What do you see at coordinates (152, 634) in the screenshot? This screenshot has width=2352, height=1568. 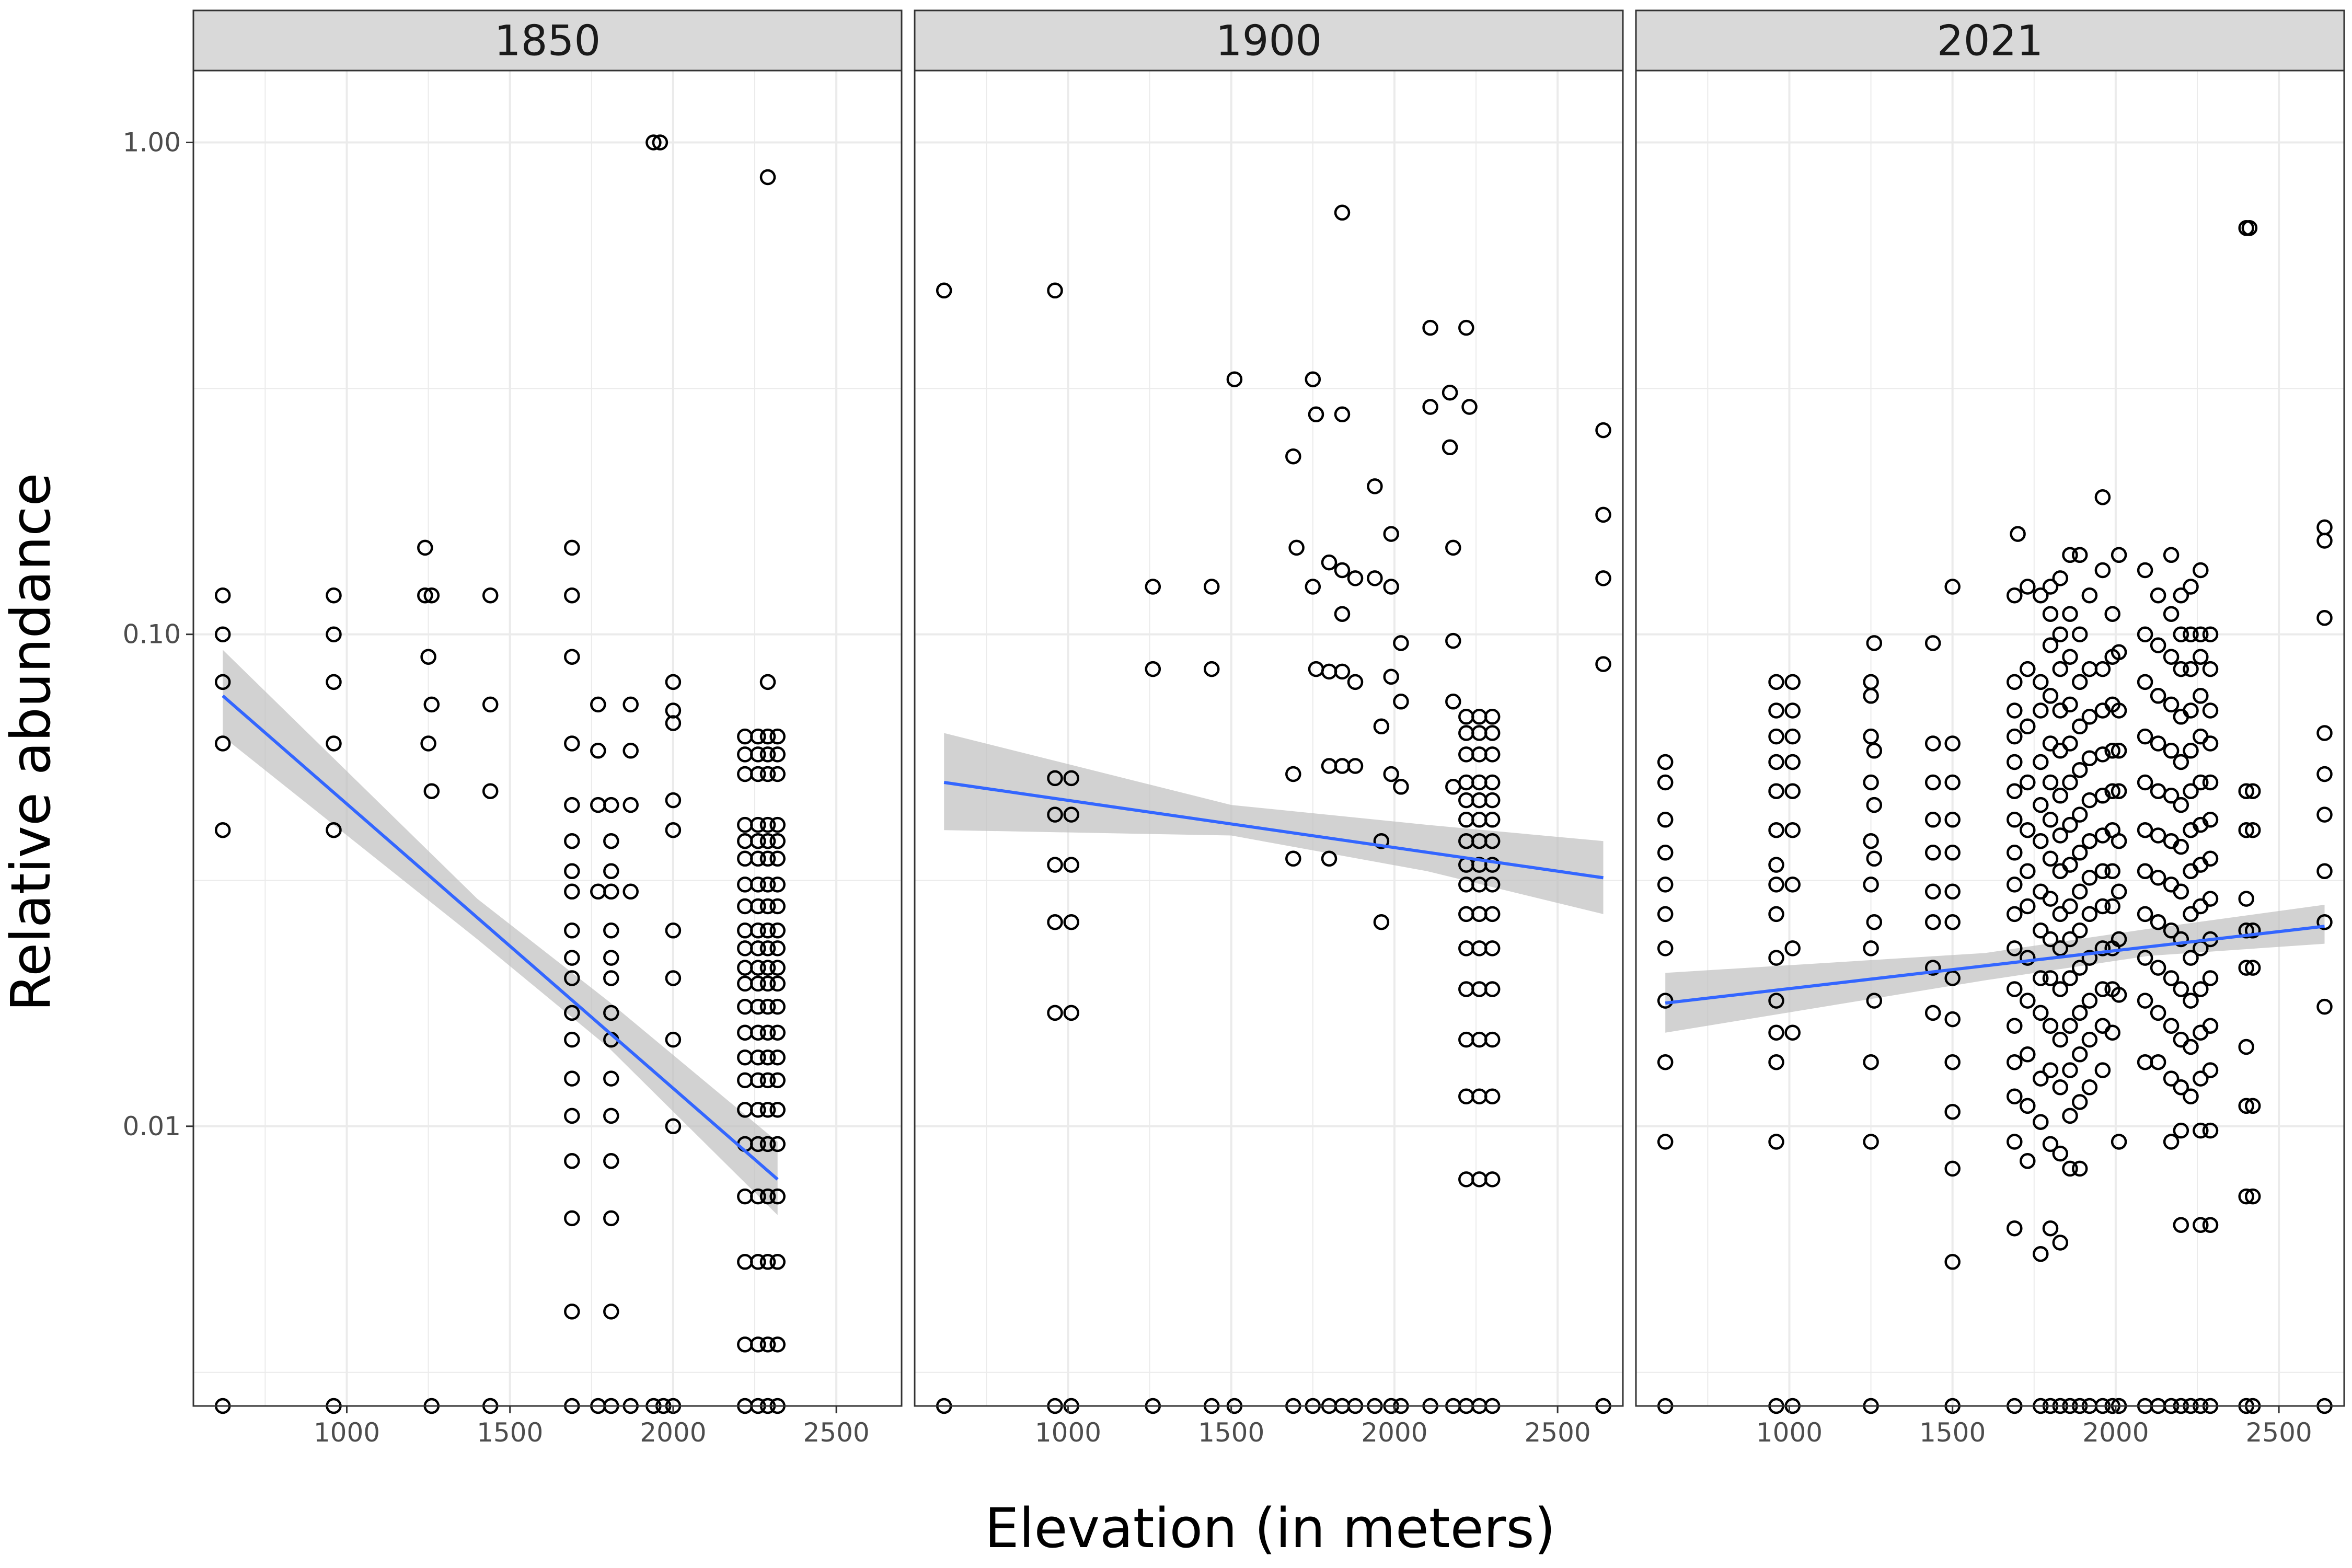 I see `y-tick-label: 0.10` at bounding box center [152, 634].